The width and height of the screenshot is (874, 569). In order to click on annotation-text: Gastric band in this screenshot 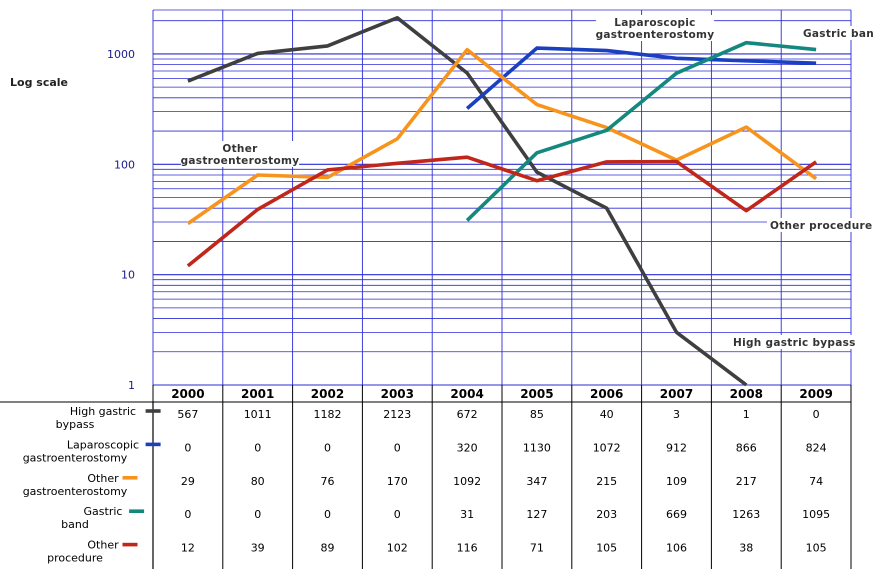, I will do `click(838, 34)`.